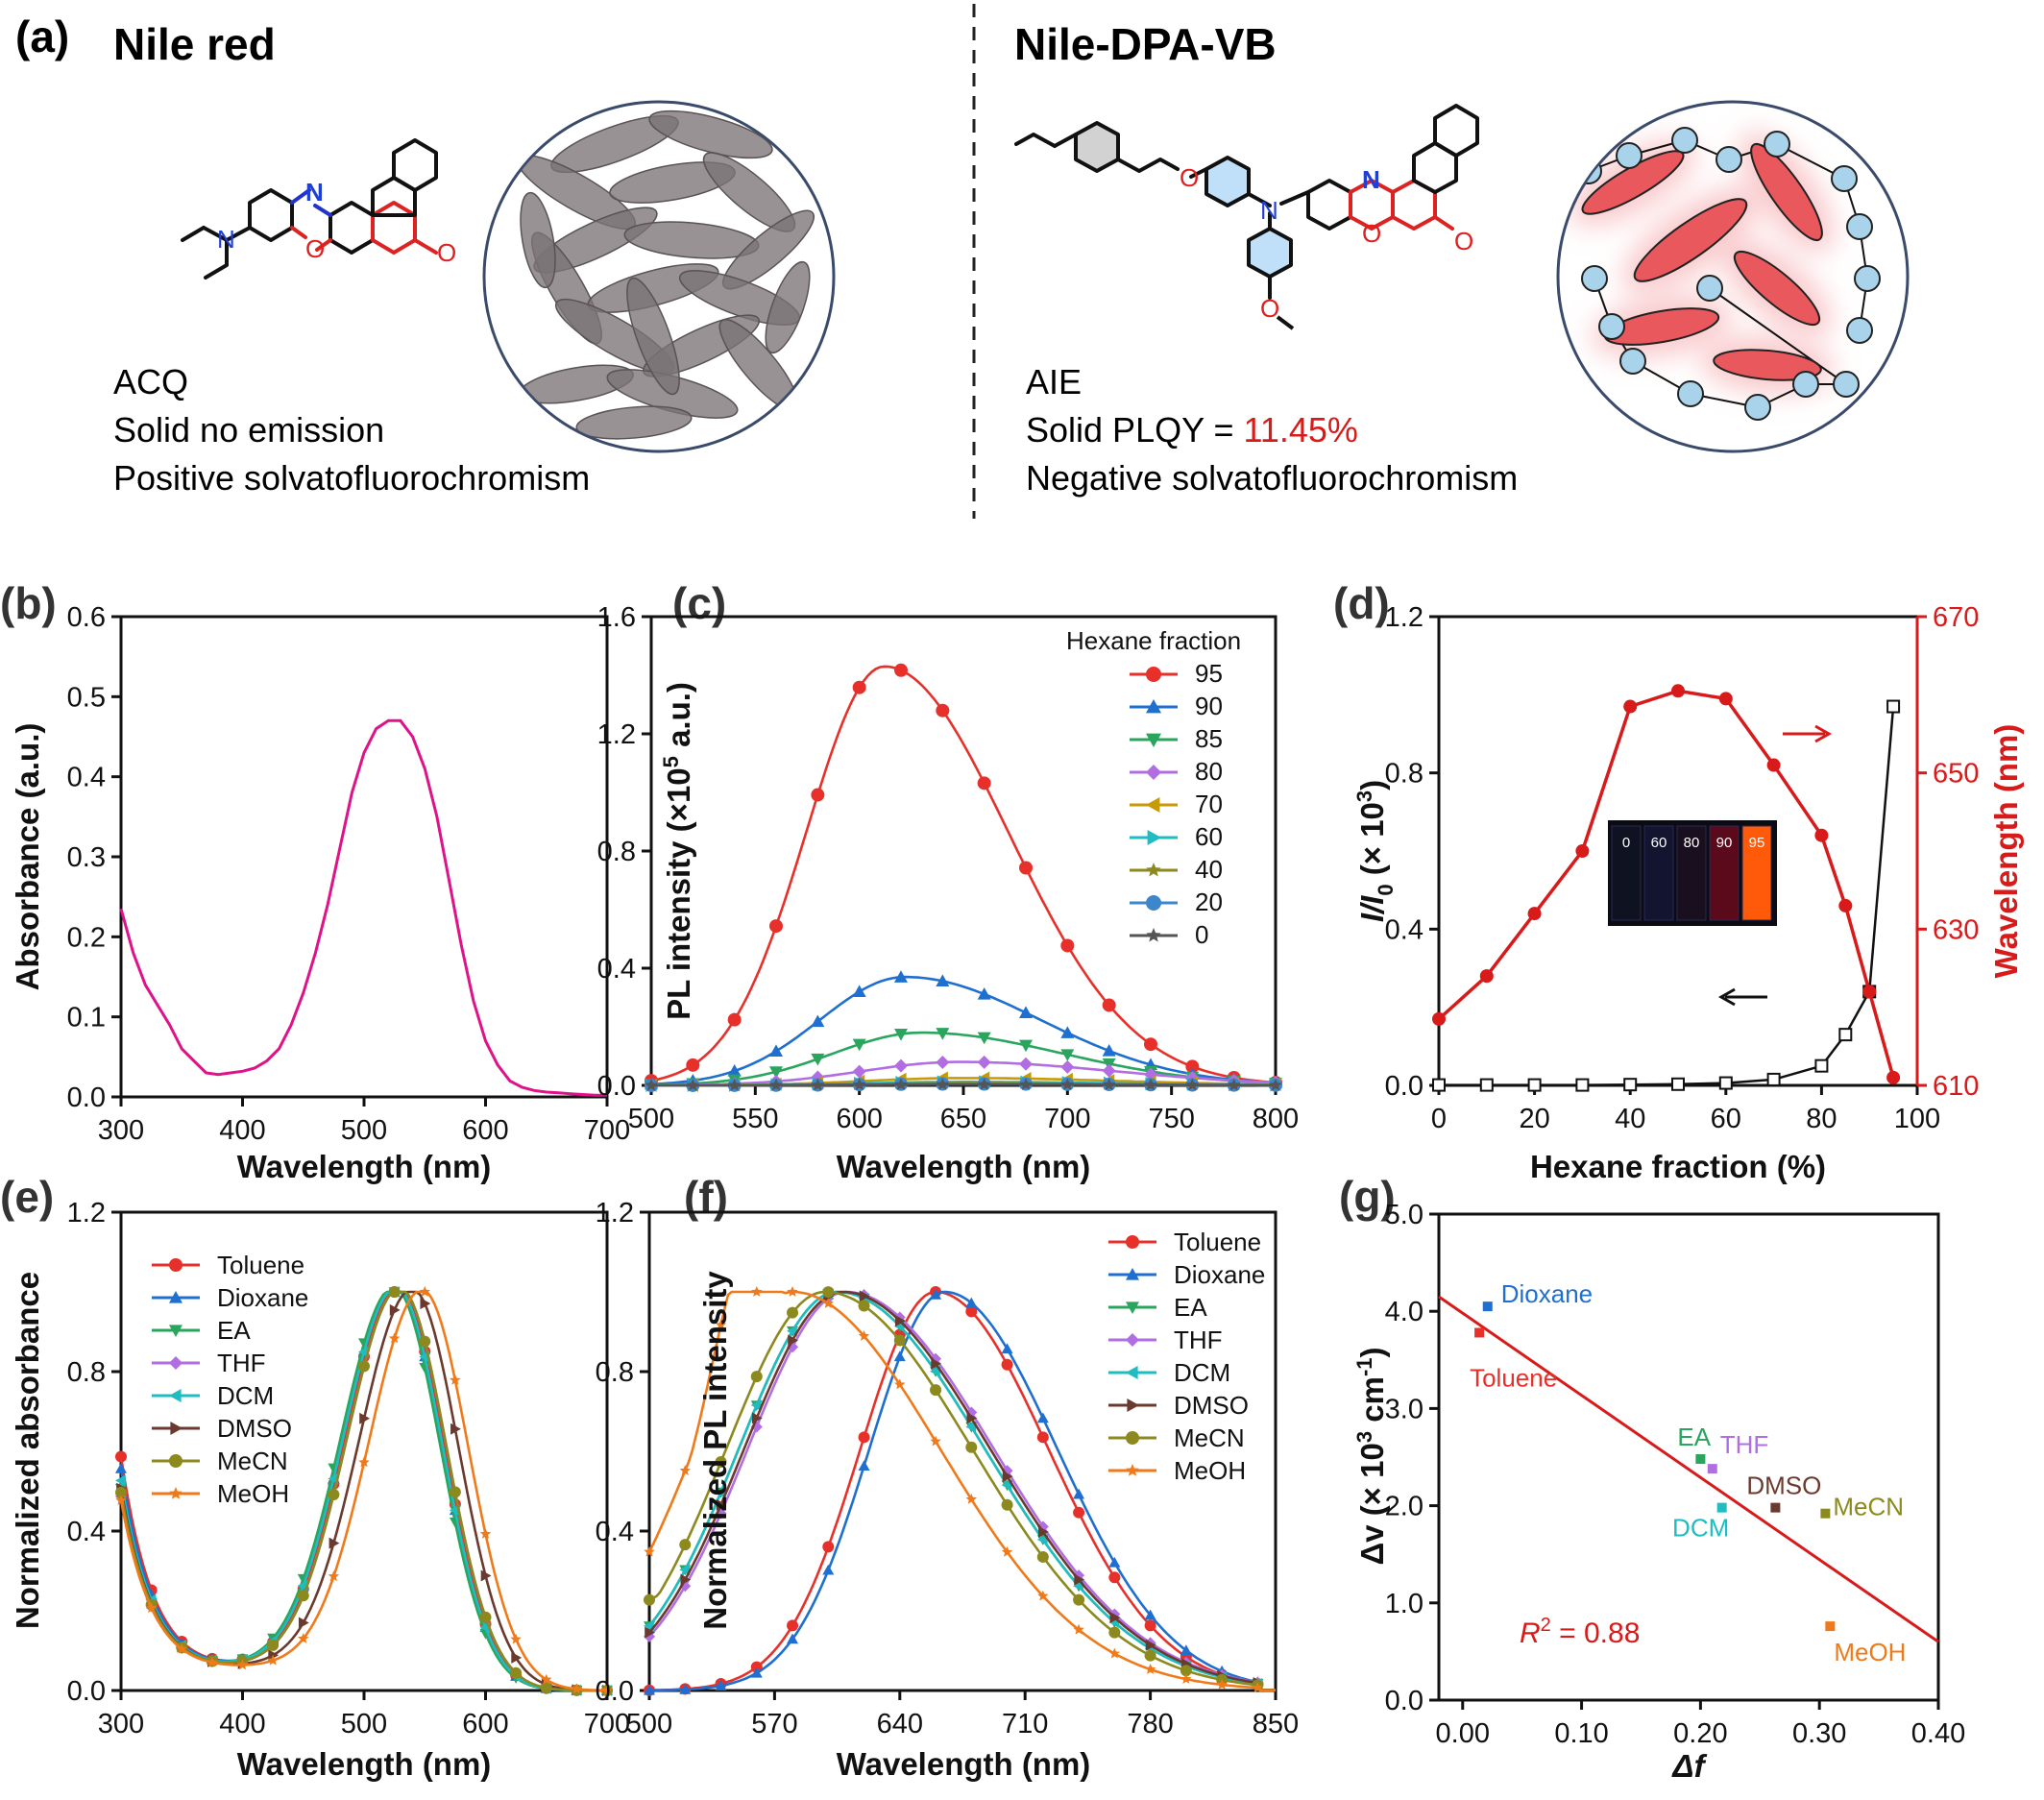 This screenshot has height=1800, width=2044. What do you see at coordinates (1201, 934) in the screenshot?
I see `legend-label-0: 0` at bounding box center [1201, 934].